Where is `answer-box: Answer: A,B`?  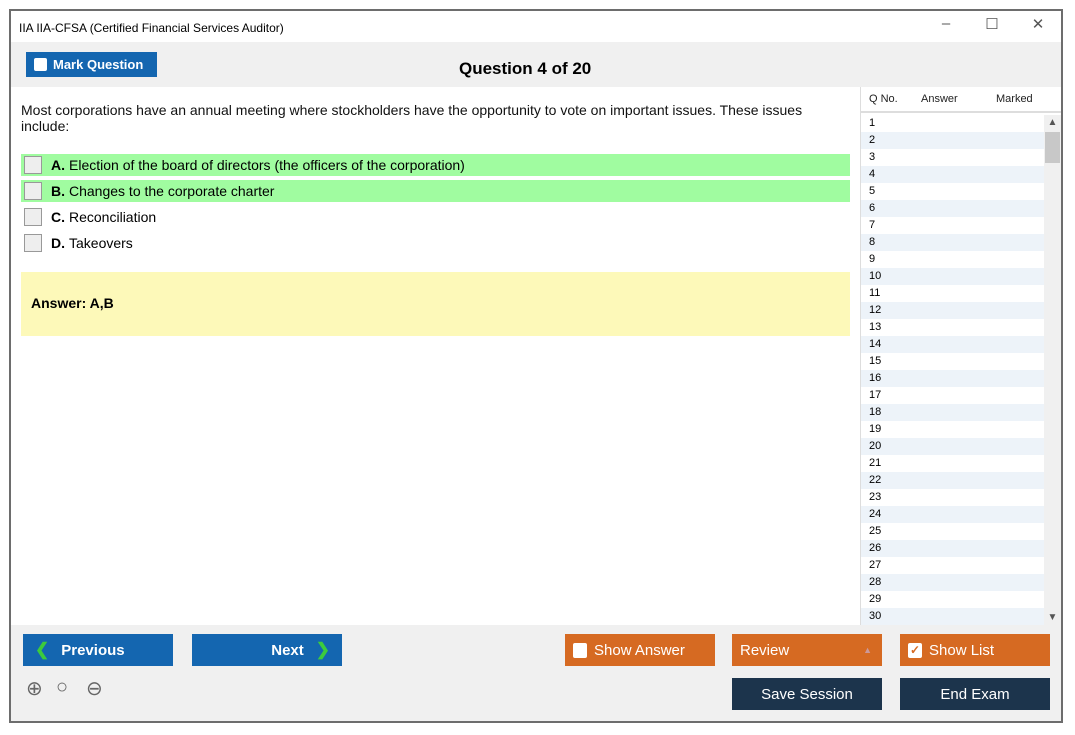
answer-box: Answer: A,B is located at coordinates (435, 304).